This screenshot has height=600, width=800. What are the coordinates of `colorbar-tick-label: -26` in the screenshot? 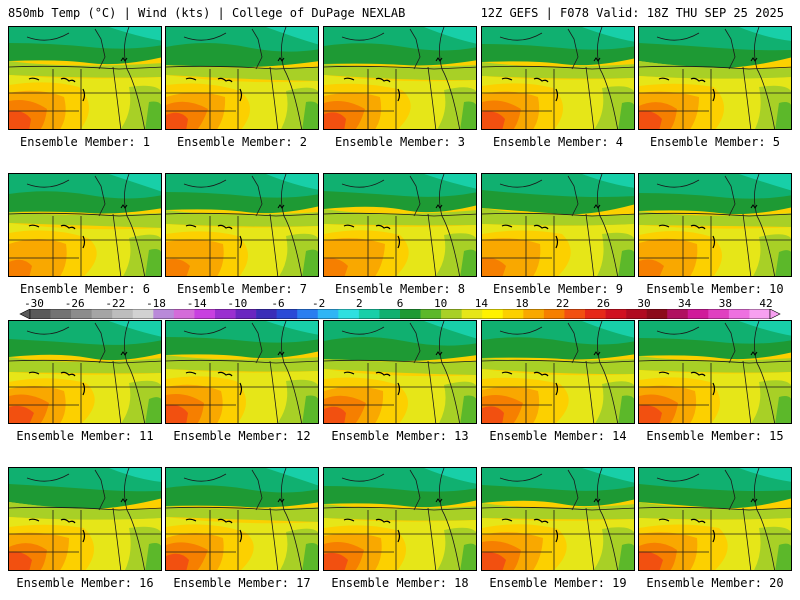 It's located at (74, 303).